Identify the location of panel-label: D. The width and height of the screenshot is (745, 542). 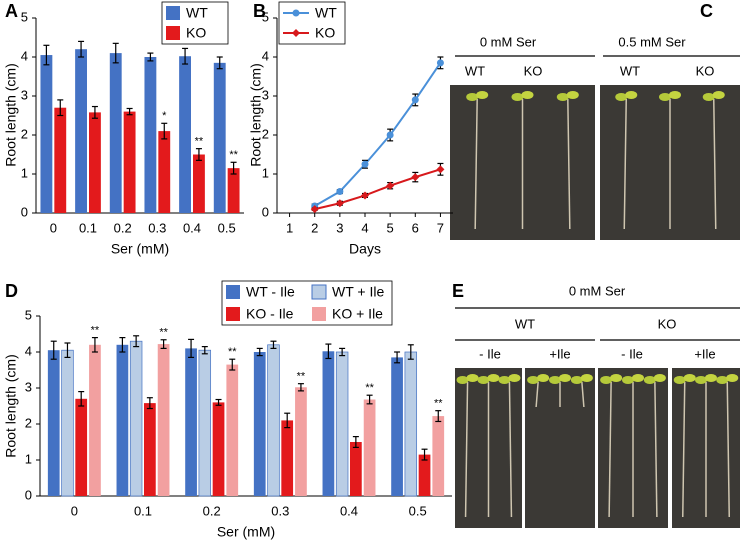
(11, 291).